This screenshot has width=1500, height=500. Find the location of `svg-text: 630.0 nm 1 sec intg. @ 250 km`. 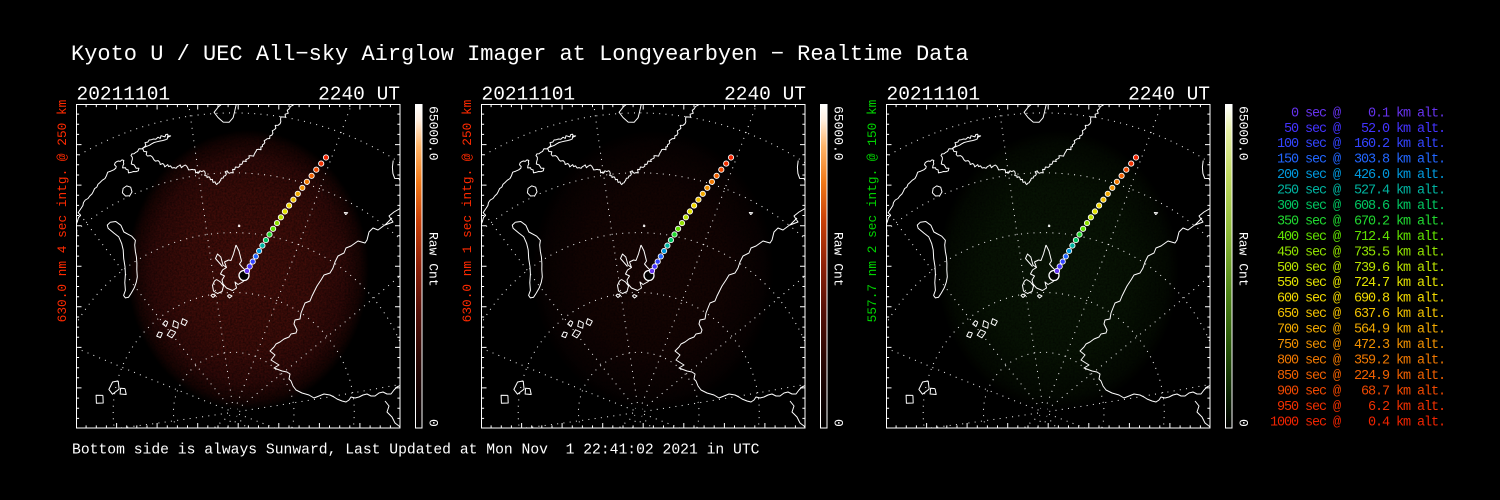

svg-text: 630.0 nm 1 sec intg. @ 250 km is located at coordinates (467, 210).